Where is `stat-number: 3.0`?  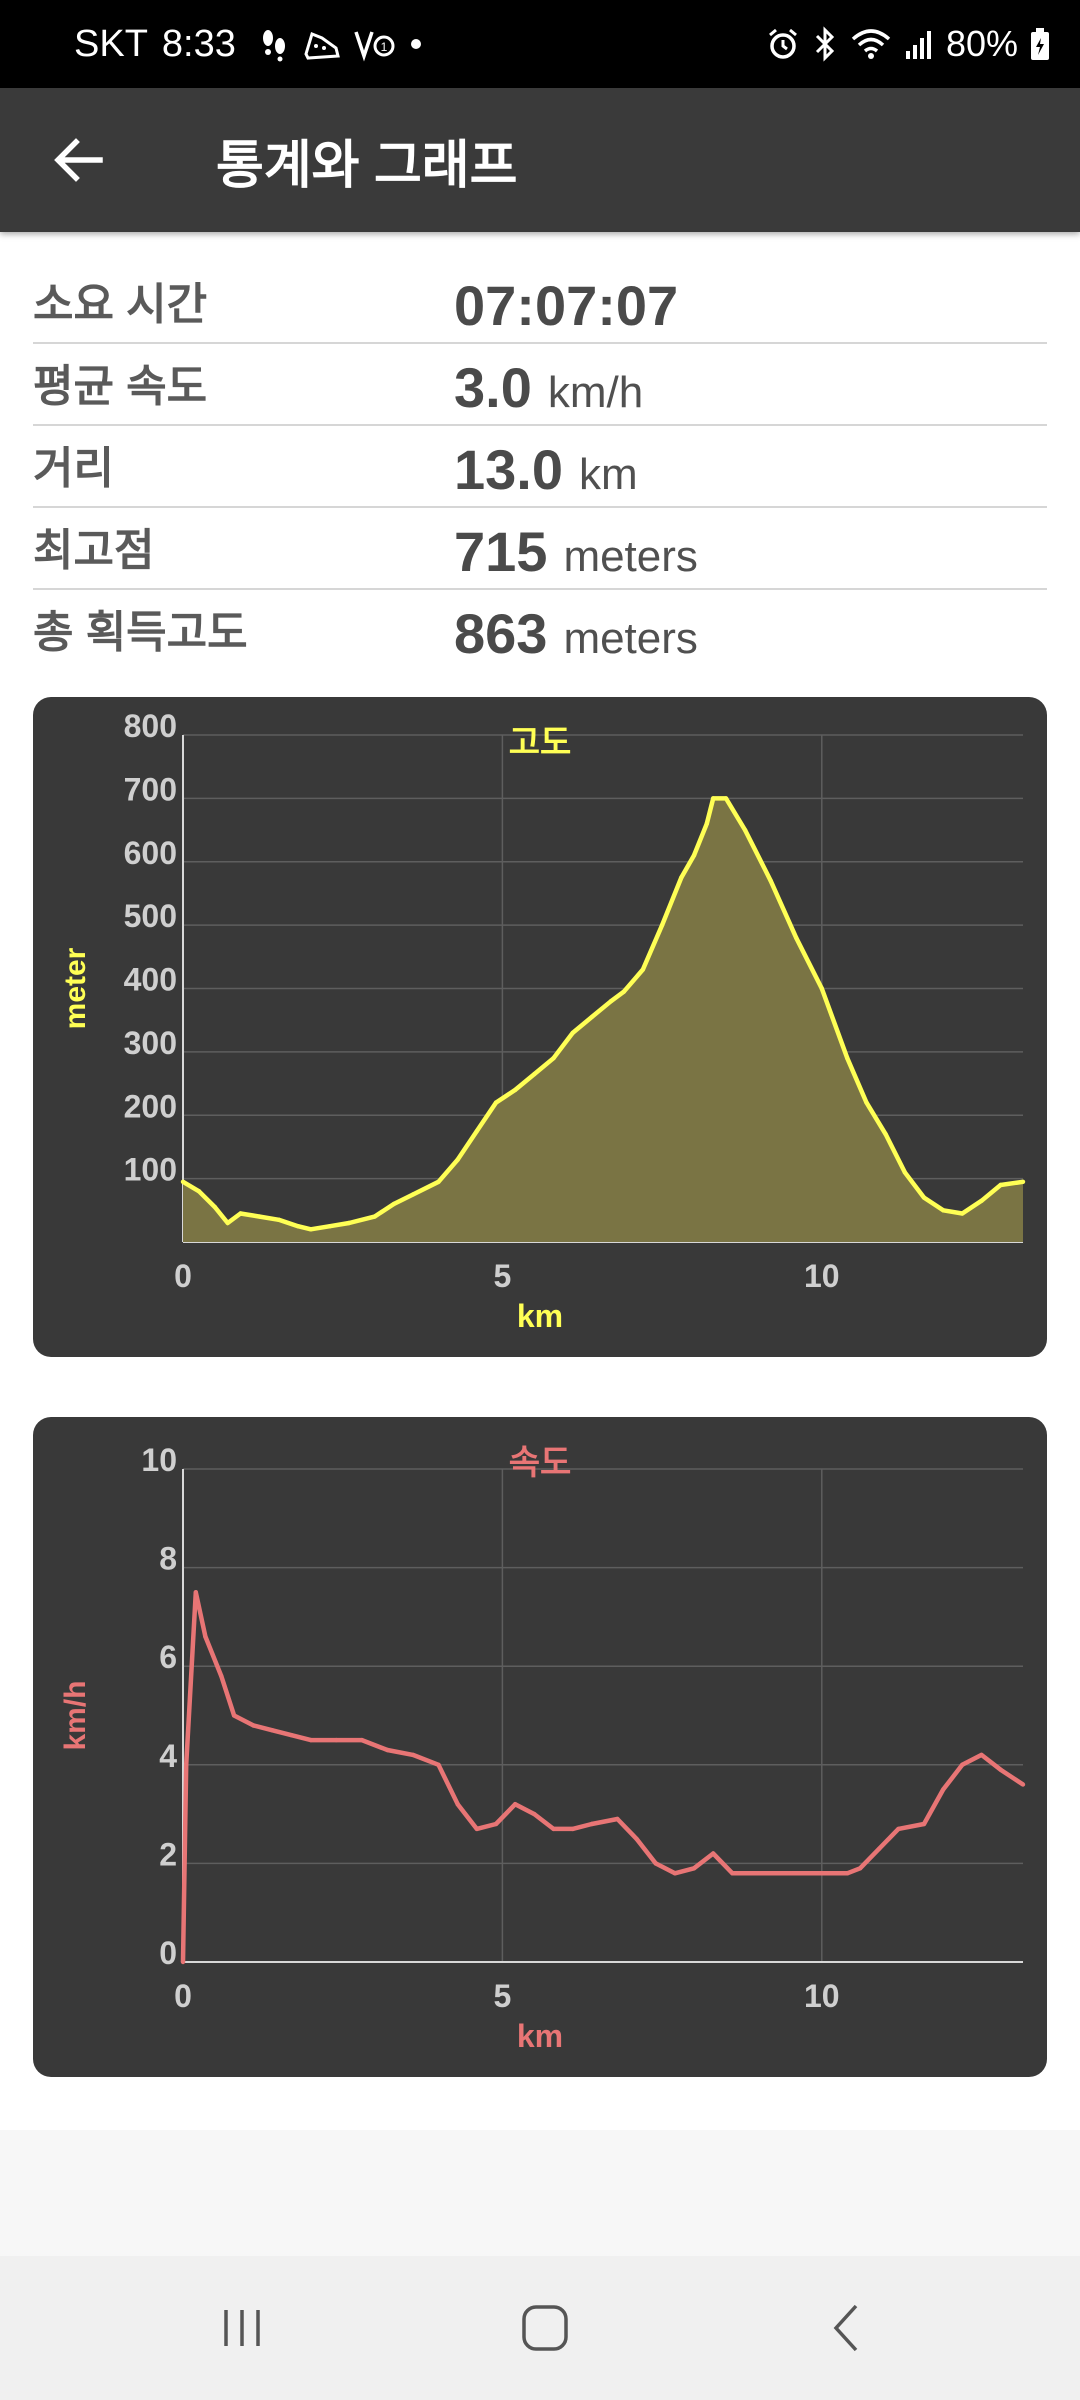
stat-number: 3.0 is located at coordinates (493, 387).